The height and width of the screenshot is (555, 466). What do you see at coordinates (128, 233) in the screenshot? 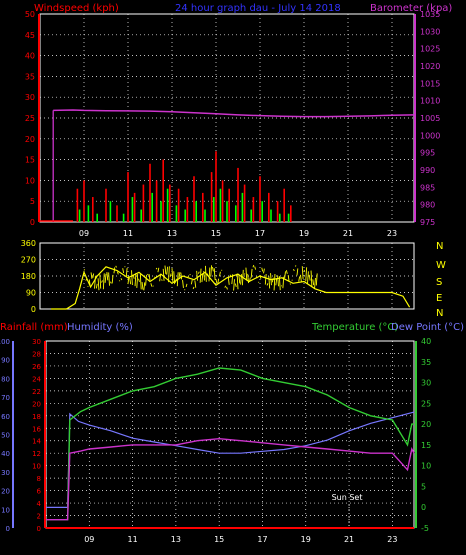
I see `x-tick-label: 11` at bounding box center [128, 233].